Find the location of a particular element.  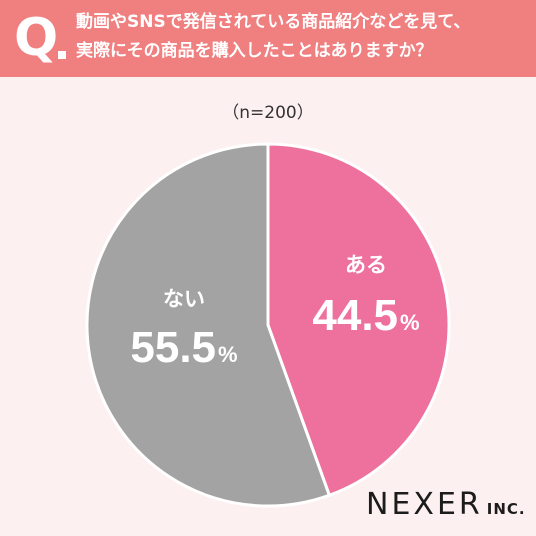

slice-label-yes: ある is located at coordinates (366, 265).